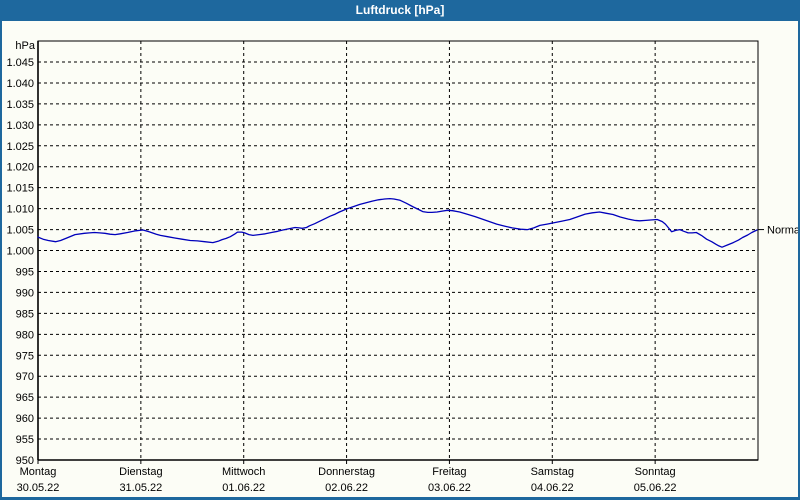  I want to click on y-tick-label: 1.020, so click(20, 168).